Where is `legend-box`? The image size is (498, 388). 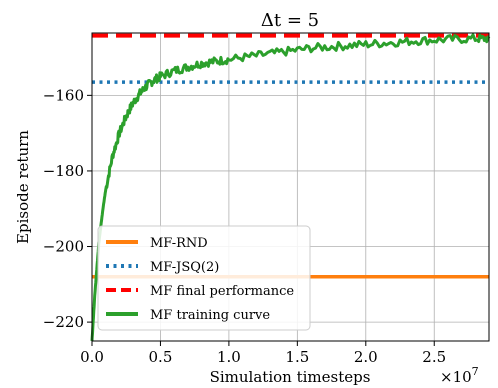
legend-box is located at coordinates (204, 278).